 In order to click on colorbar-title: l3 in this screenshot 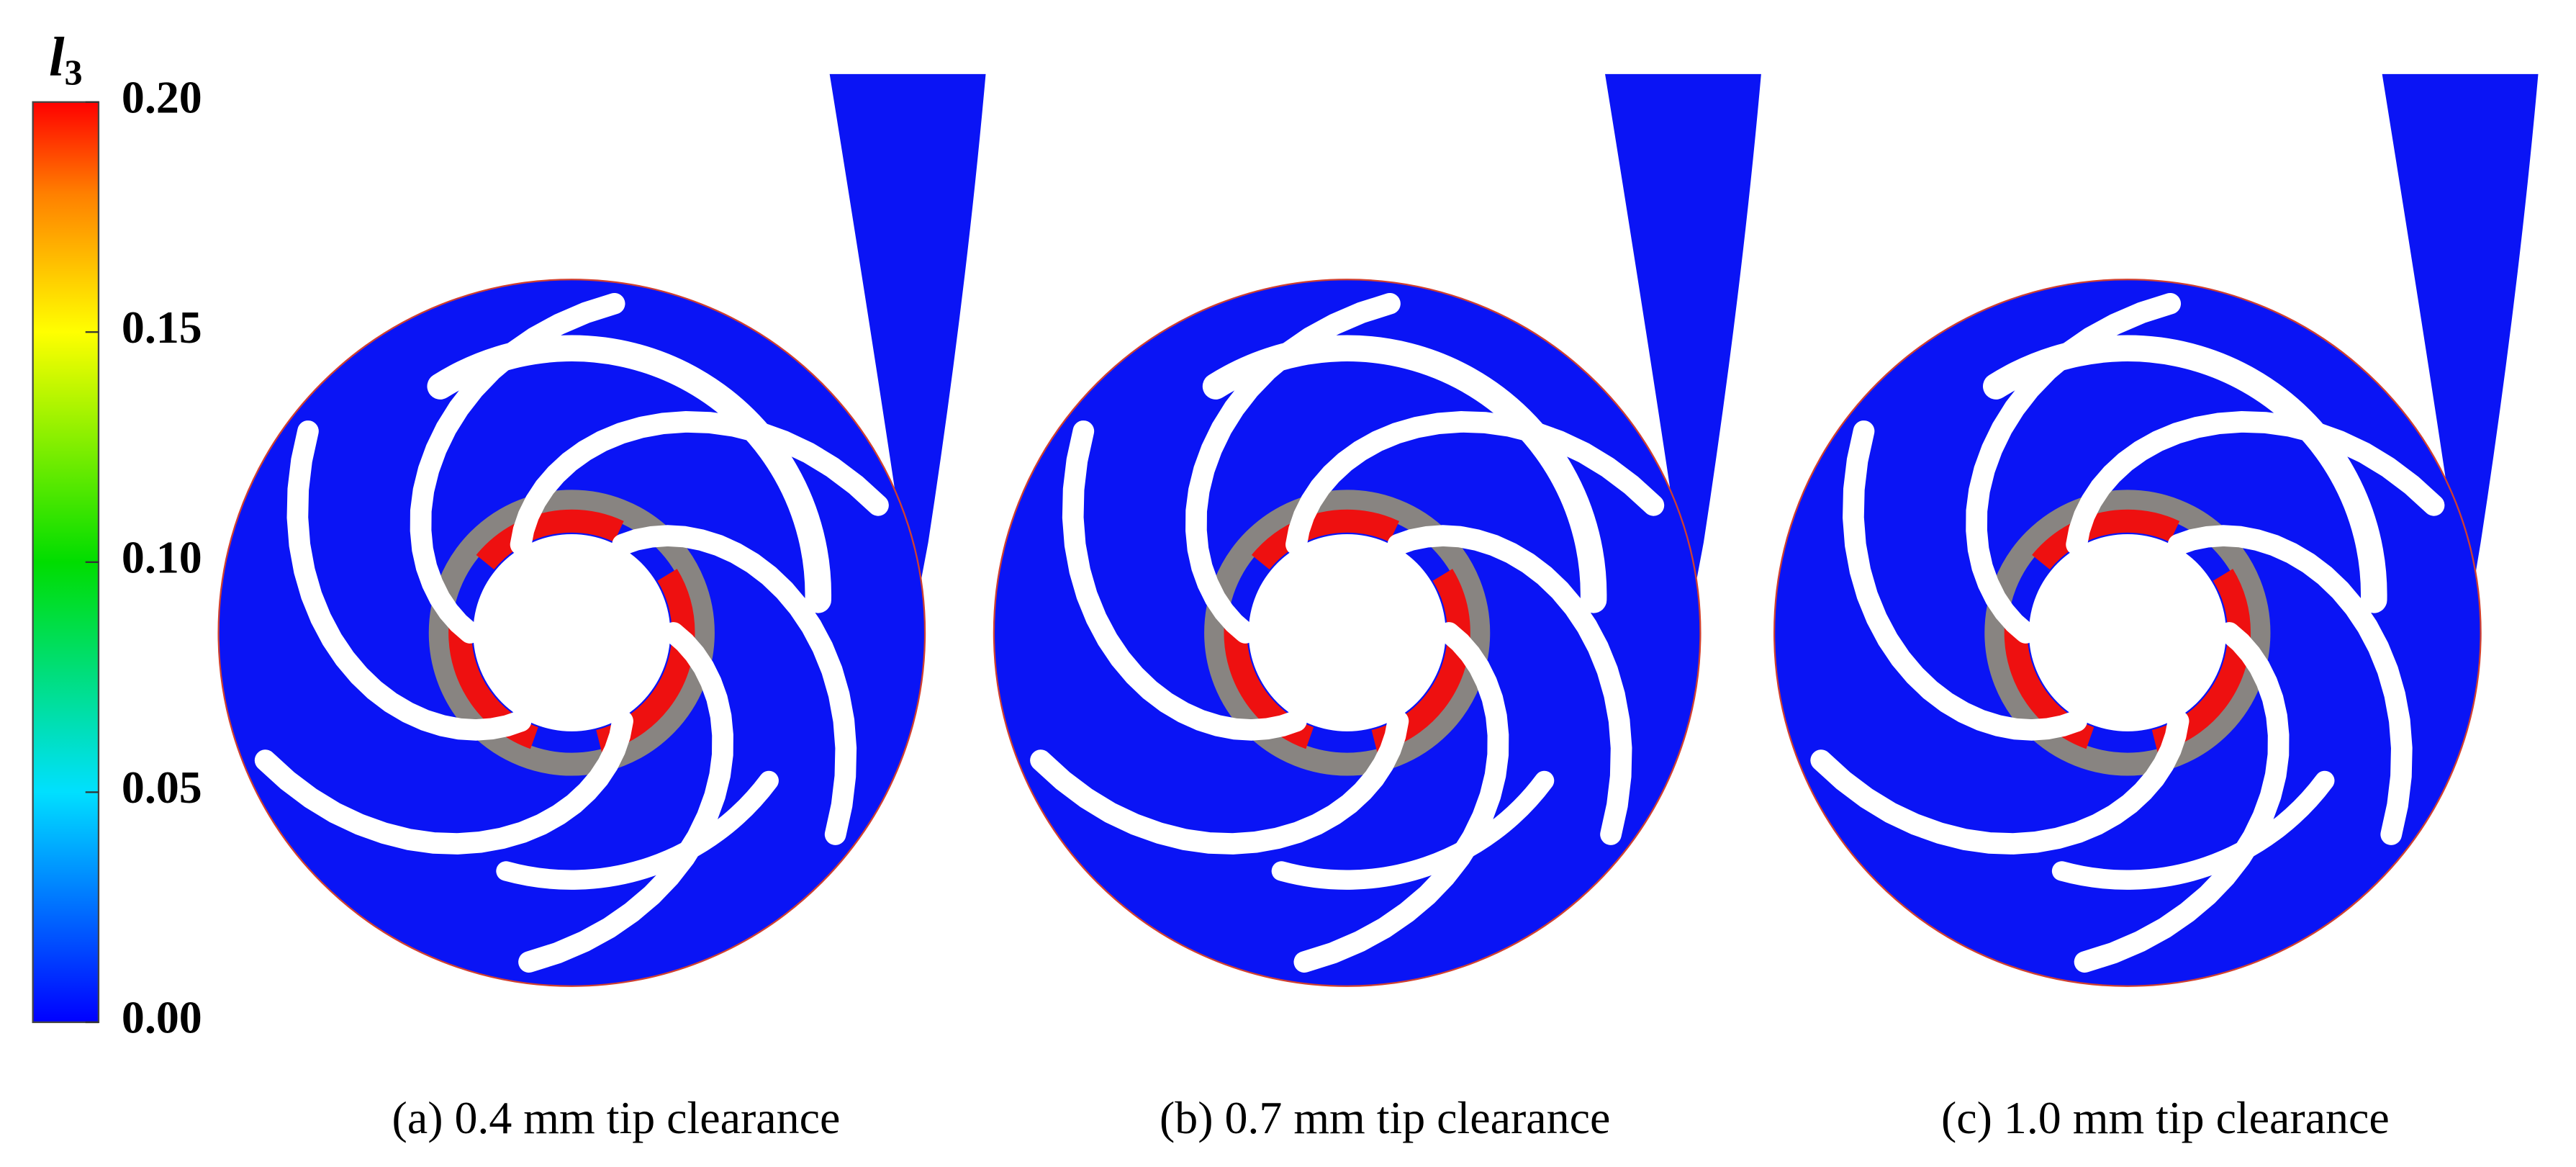, I will do `click(66, 59)`.